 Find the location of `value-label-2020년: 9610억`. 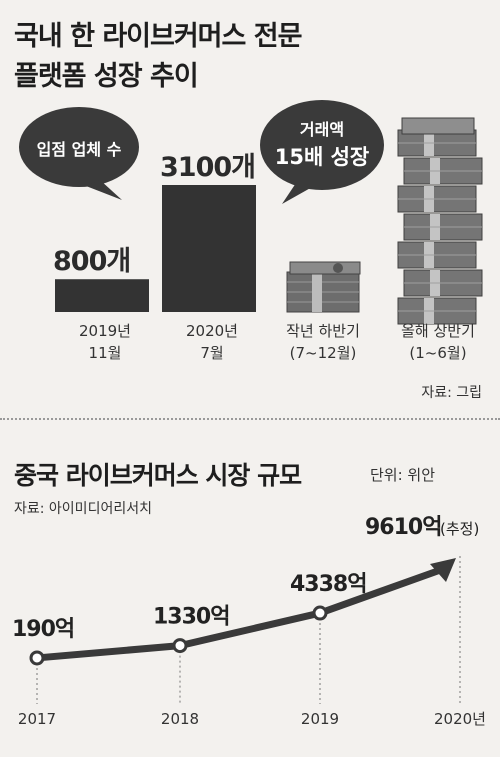

value-label-2020년: 9610억 is located at coordinates (403, 527).